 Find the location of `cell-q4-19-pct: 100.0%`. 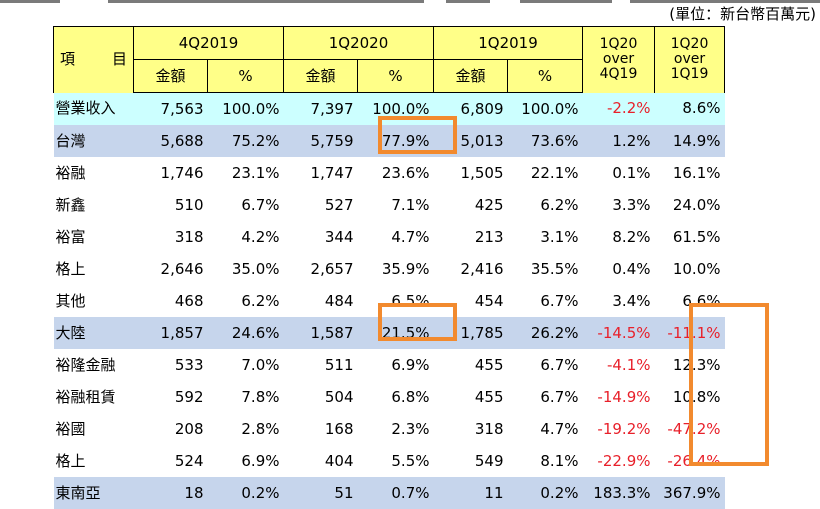

cell-q4-19-pct: 100.0% is located at coordinates (246, 109).